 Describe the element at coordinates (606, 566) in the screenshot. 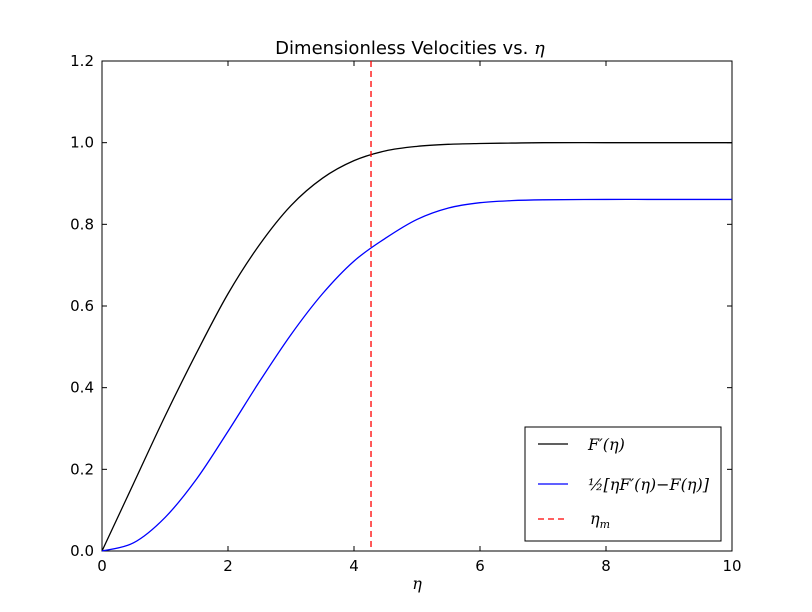

I see `x-tick-label: 8` at that location.